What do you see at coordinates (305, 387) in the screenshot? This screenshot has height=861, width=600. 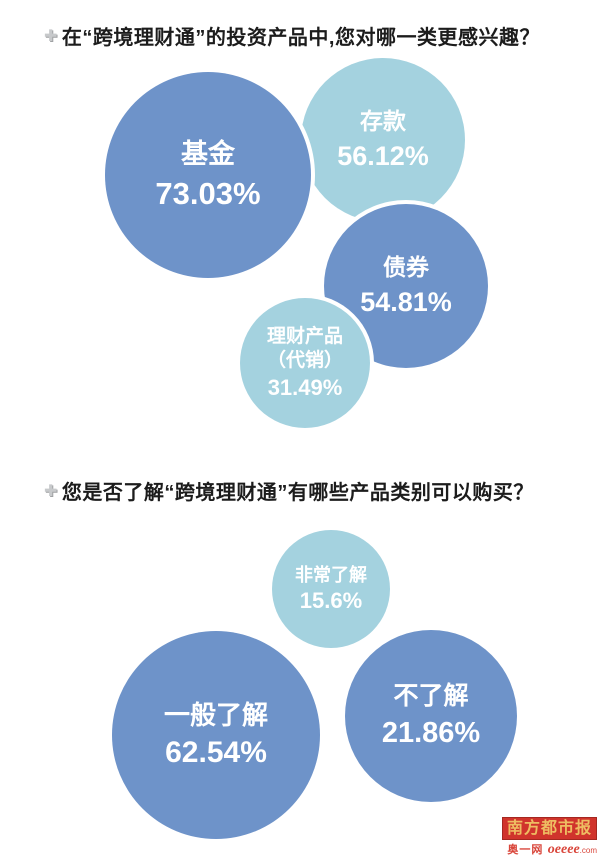 I see `bubble-value: 31.49%` at bounding box center [305, 387].